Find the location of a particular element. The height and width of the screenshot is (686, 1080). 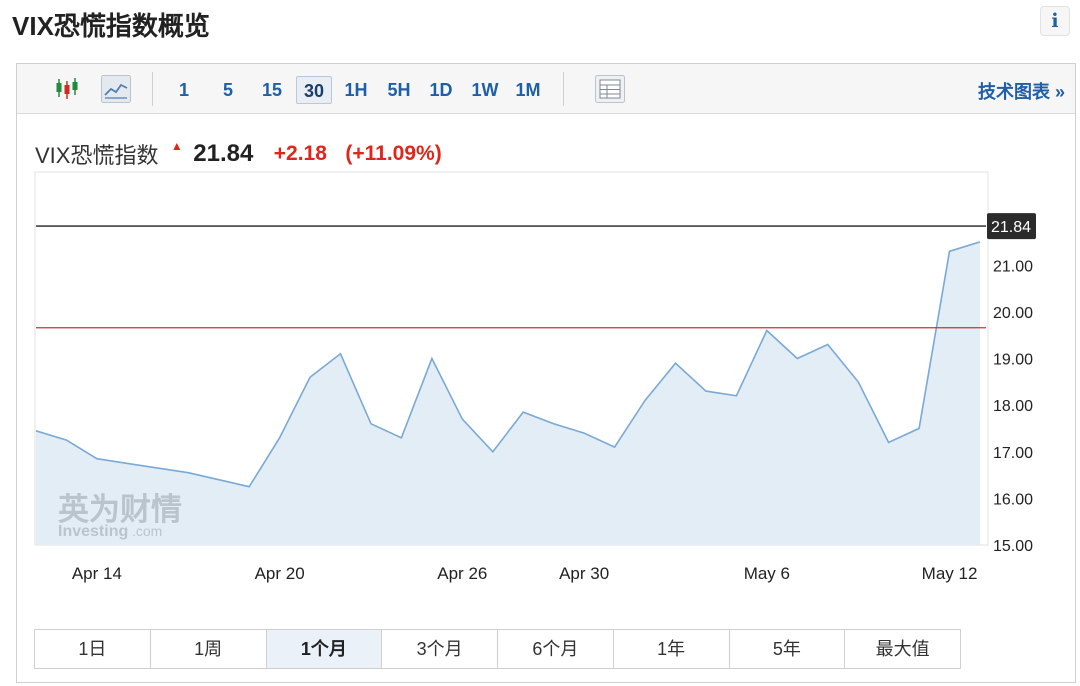

svg-text: 21.84 is located at coordinates (1011, 227).